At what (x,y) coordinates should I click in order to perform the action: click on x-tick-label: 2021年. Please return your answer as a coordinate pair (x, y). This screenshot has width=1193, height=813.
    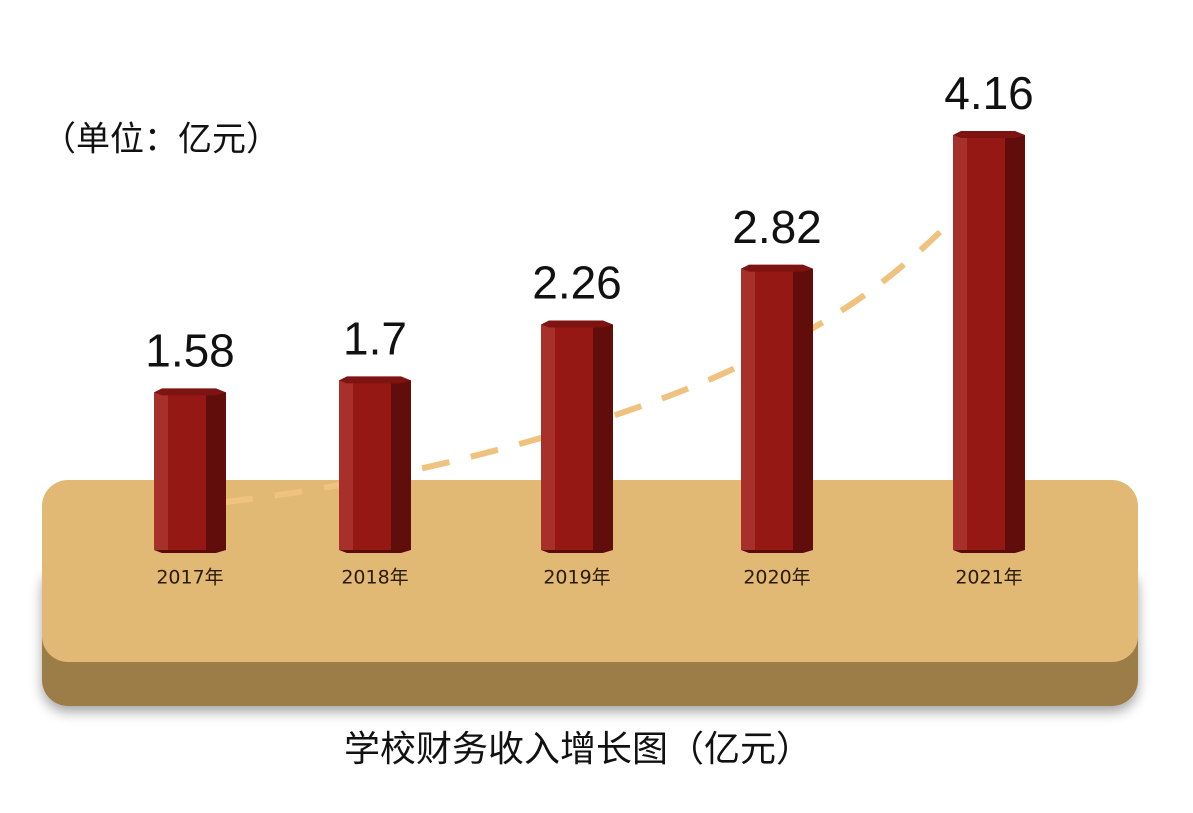
    Looking at the image, I should click on (988, 578).